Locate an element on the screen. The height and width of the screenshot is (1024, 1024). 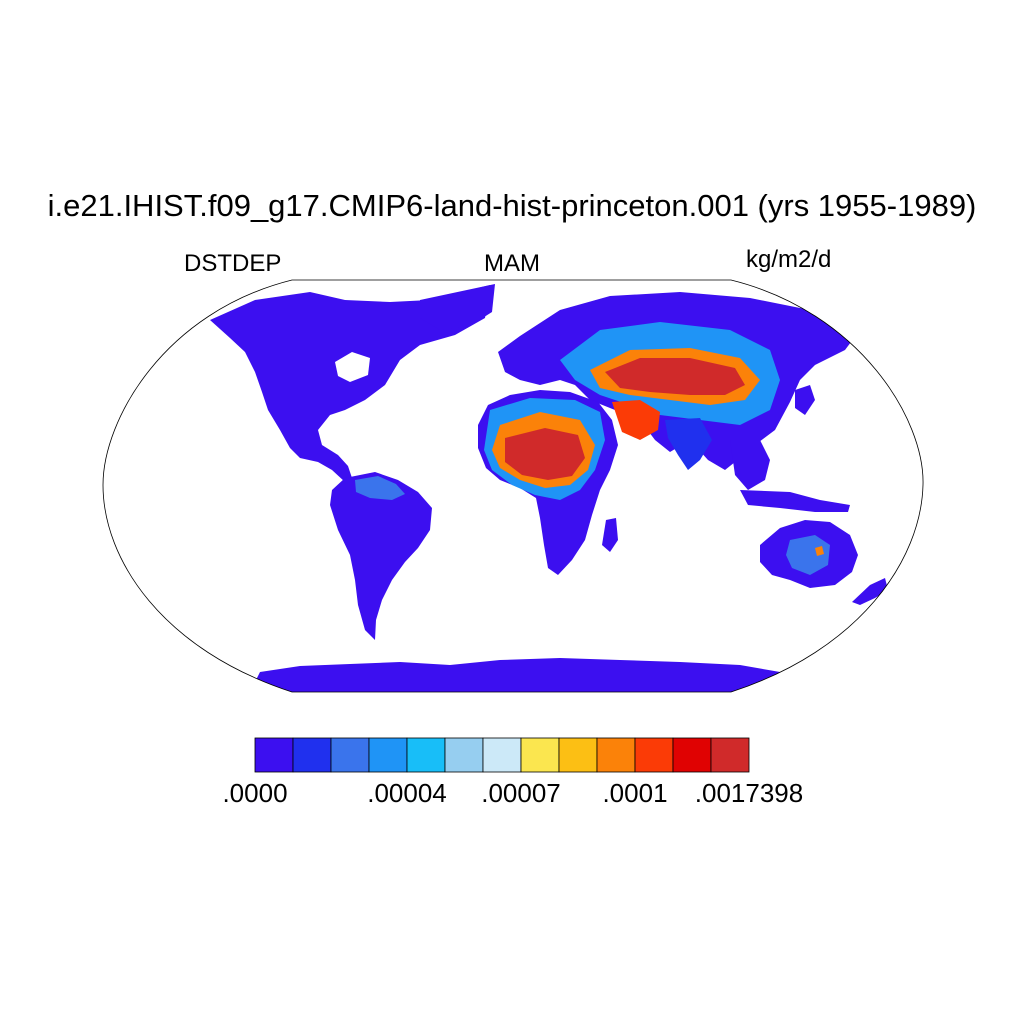
antarctica is located at coordinates (520, 675).